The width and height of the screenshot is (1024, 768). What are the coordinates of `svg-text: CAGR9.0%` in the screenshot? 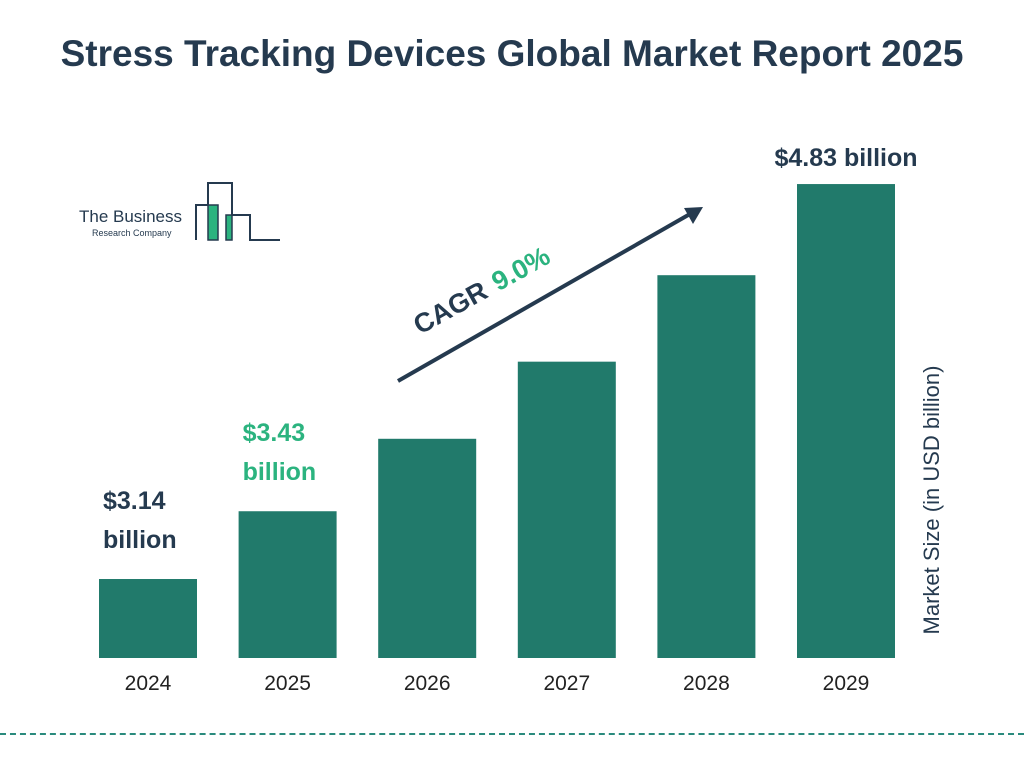 It's located at (481, 290).